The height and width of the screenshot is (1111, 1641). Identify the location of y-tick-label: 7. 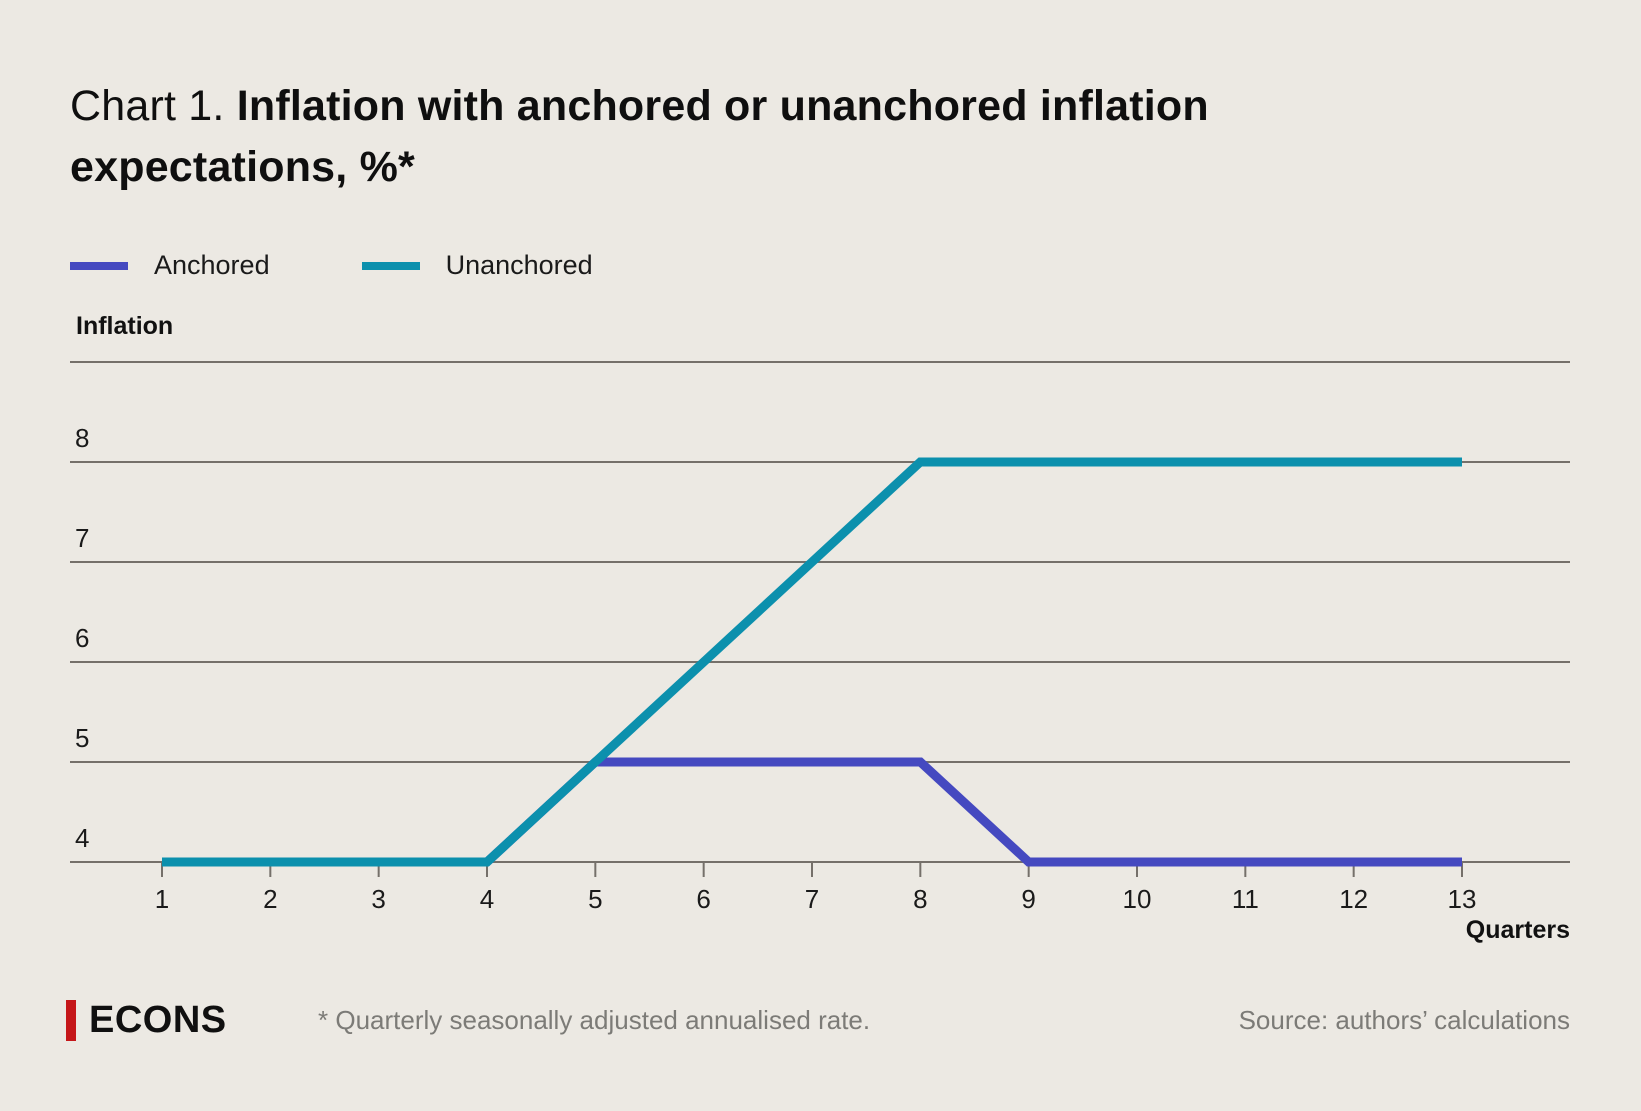
(82, 538).